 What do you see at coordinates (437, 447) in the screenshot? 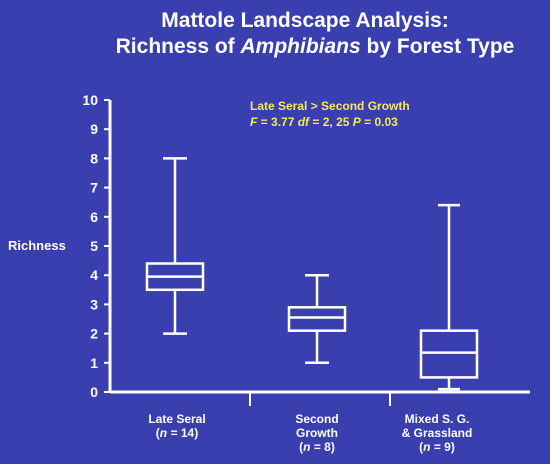
I see `category-n: (n = 9)` at bounding box center [437, 447].